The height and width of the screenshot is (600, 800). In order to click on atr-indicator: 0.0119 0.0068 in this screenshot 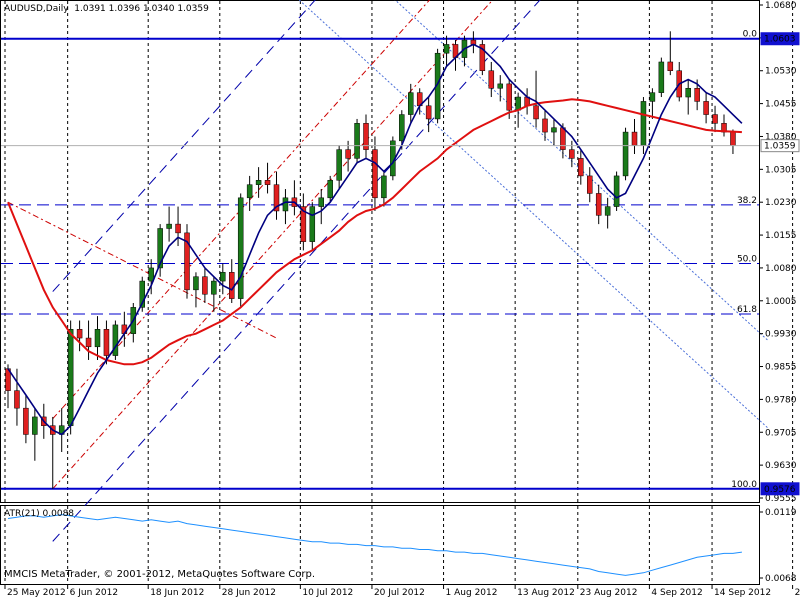, I will do `click(402, 546)`.